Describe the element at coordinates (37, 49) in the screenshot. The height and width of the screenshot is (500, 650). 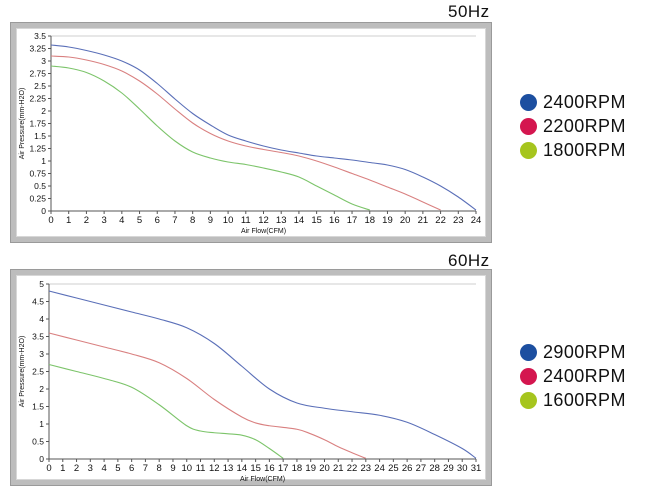
I see `y-tick-label: 3.25` at that location.